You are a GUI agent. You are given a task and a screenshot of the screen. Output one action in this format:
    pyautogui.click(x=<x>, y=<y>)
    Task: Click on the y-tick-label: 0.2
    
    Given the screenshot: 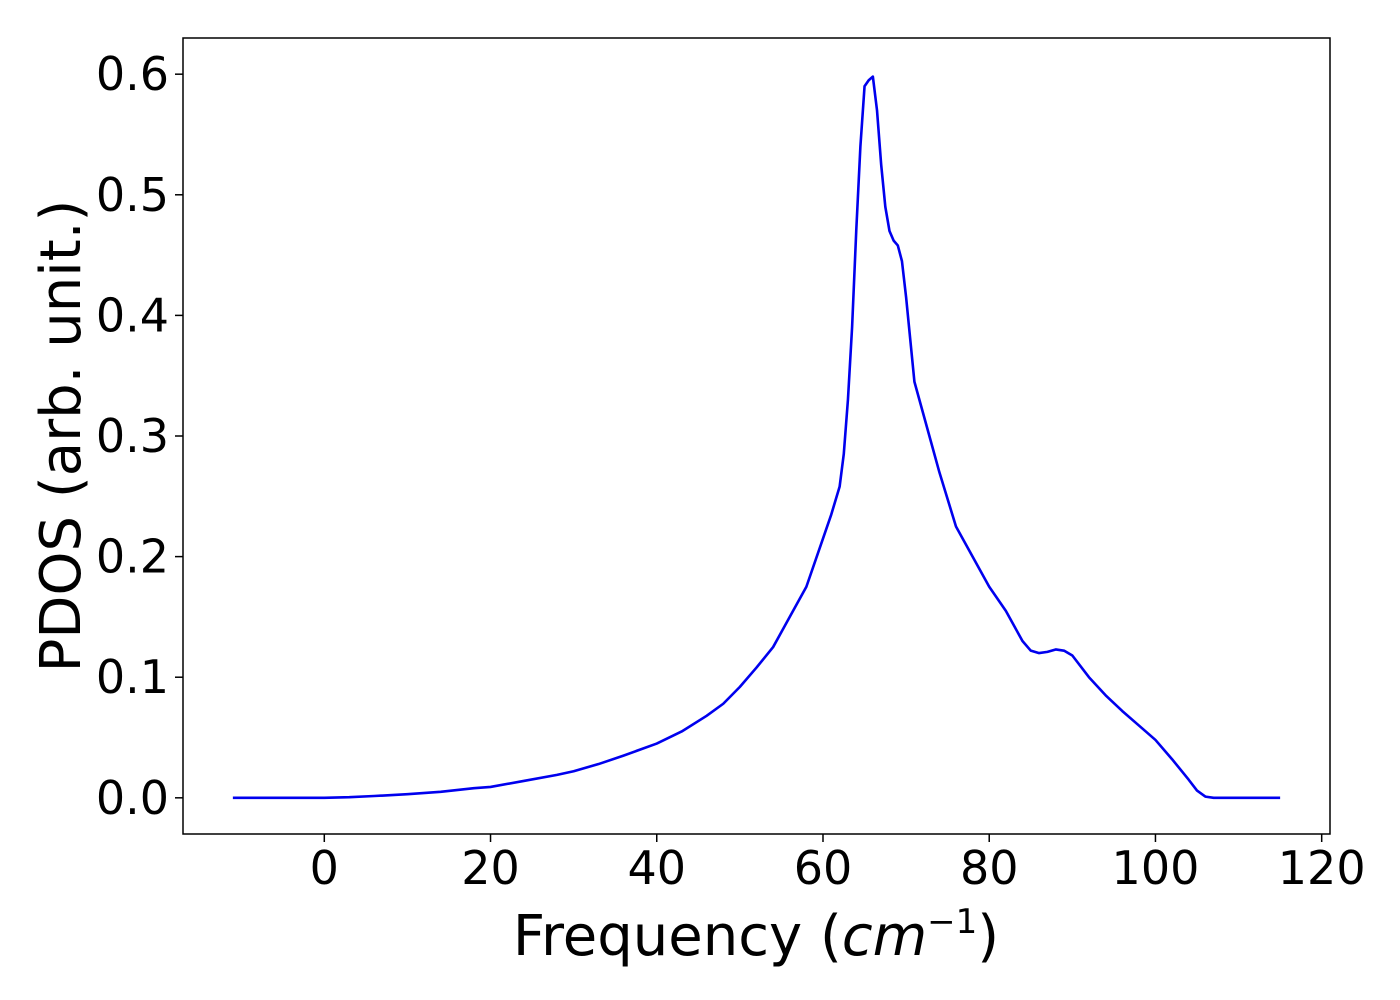 What is the action you would take?
    pyautogui.click(x=132, y=557)
    